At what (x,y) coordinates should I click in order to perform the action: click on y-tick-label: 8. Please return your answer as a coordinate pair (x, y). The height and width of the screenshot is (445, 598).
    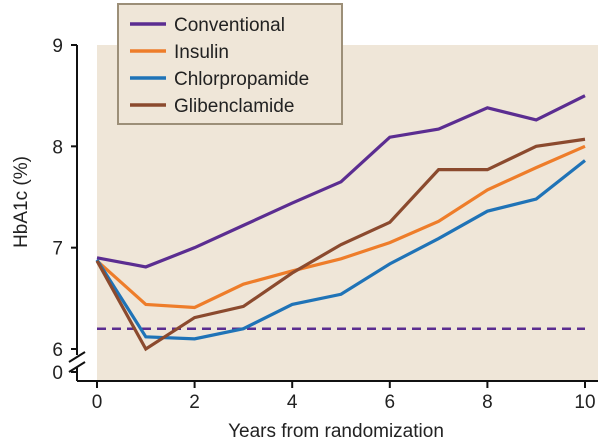
    Looking at the image, I should click on (57, 147).